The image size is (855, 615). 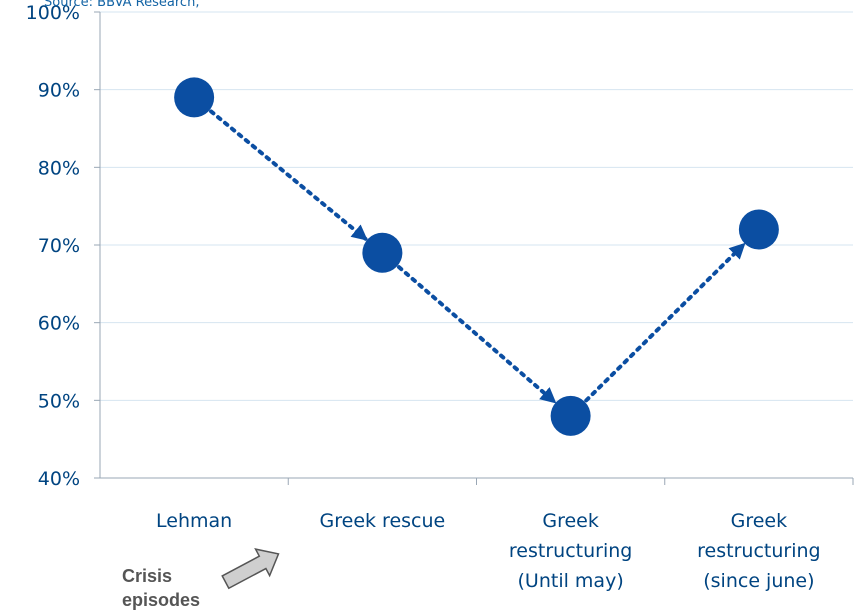 I want to click on y-tick-label: 70%, so click(x=59, y=246).